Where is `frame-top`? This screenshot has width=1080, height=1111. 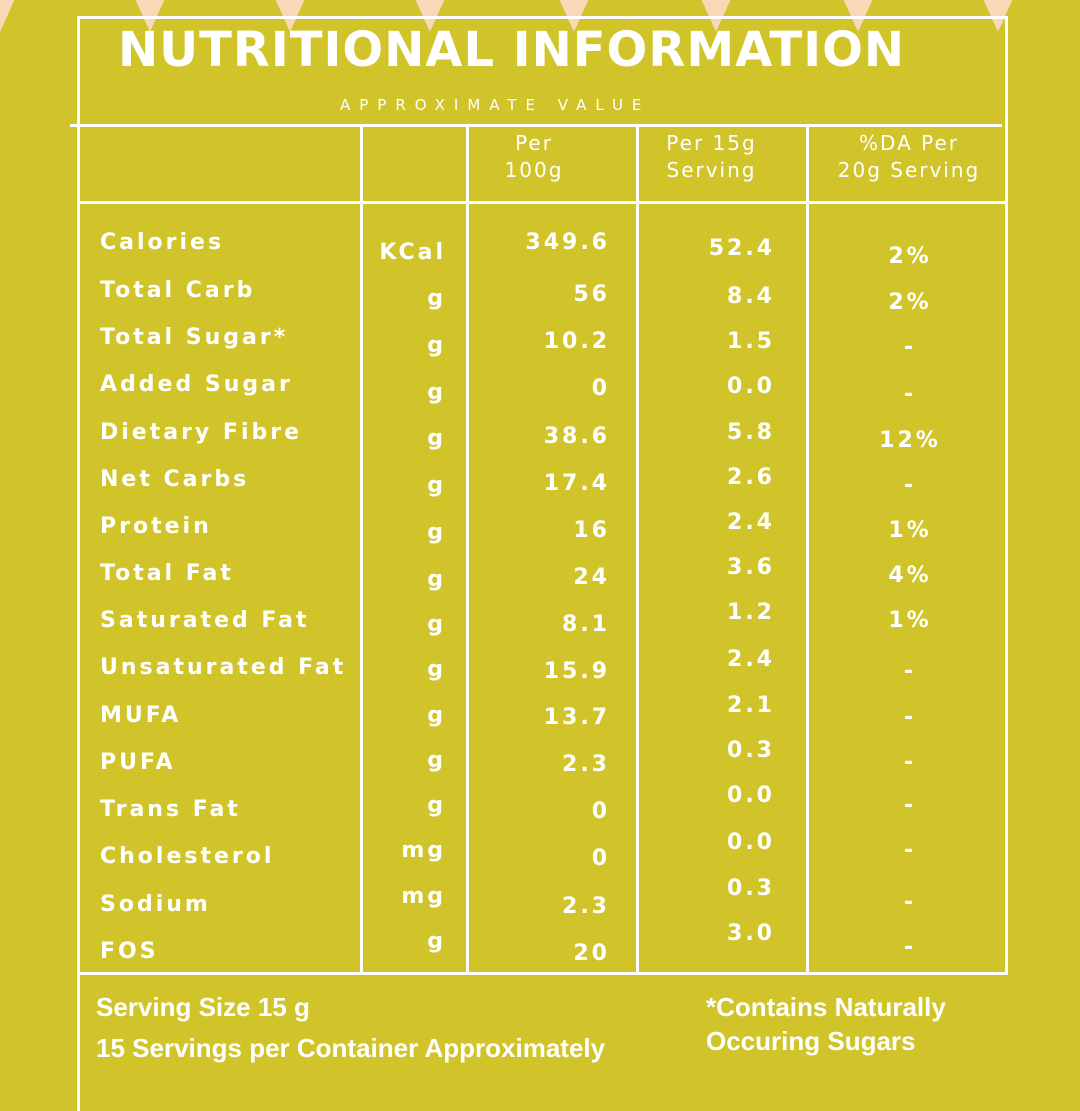
frame-top is located at coordinates (542, 17).